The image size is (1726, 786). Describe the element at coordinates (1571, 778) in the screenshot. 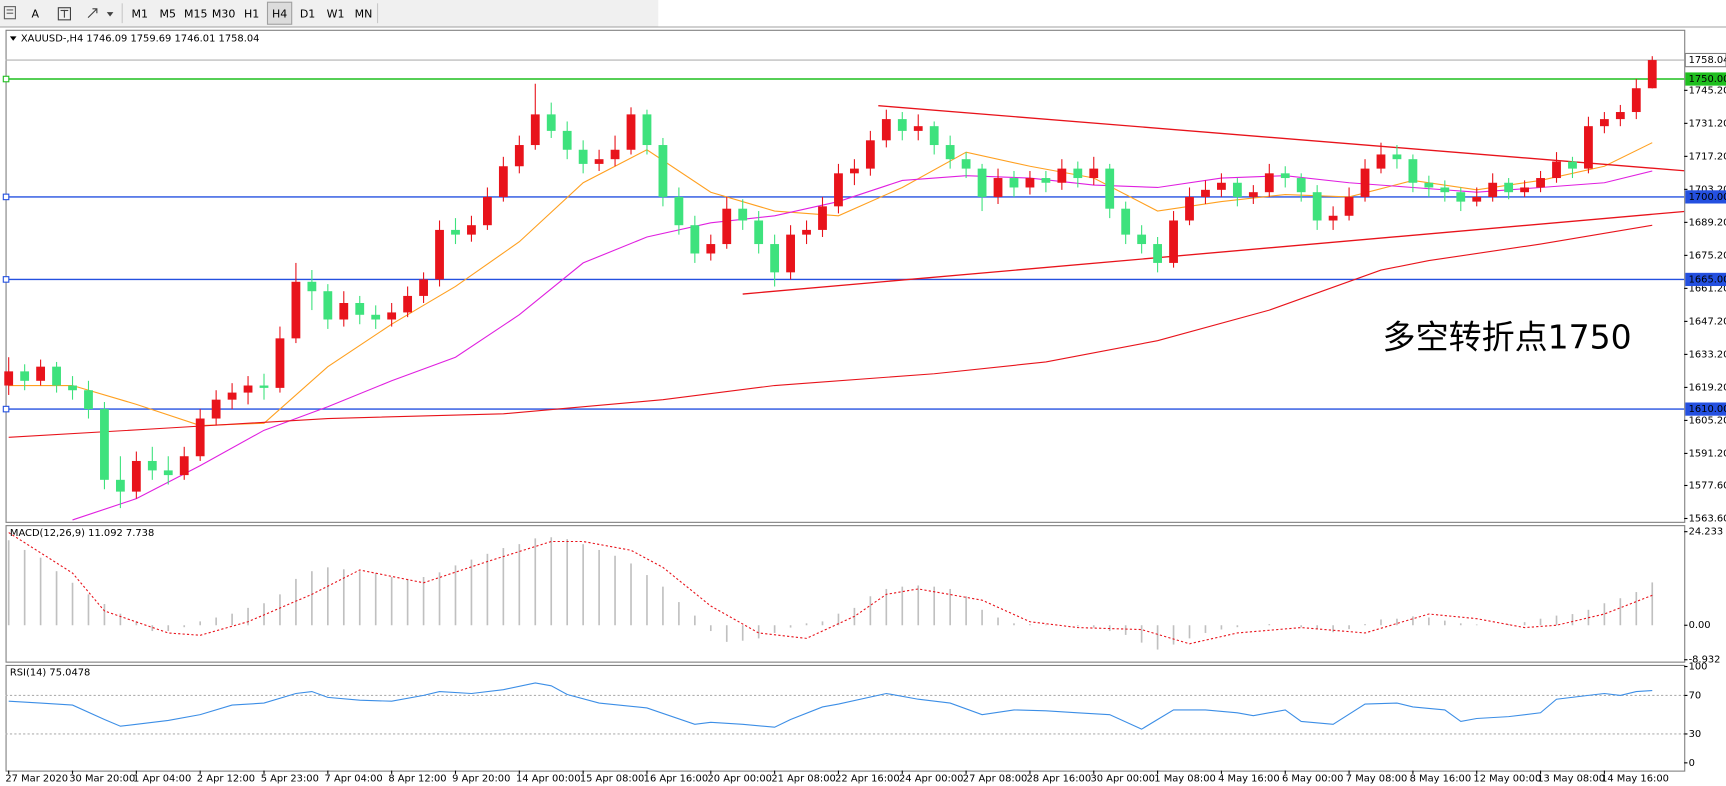

I see `x-tick-label: 13 May 08:00` at that location.